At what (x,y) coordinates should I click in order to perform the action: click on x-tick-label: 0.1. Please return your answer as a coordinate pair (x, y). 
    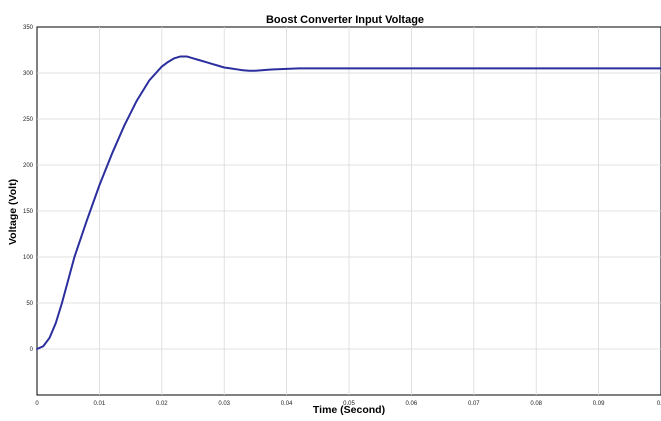
    Looking at the image, I should click on (659, 404).